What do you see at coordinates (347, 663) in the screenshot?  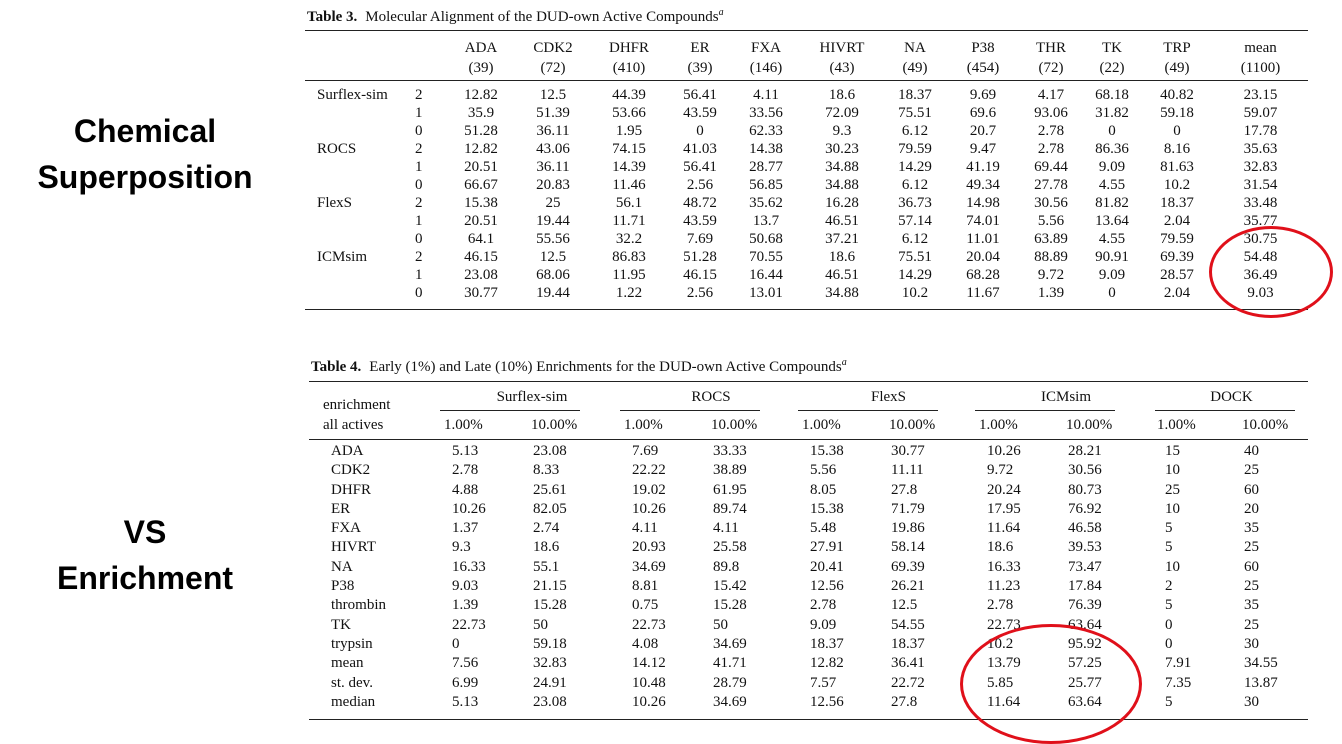 I see `target-name: mean` at bounding box center [347, 663].